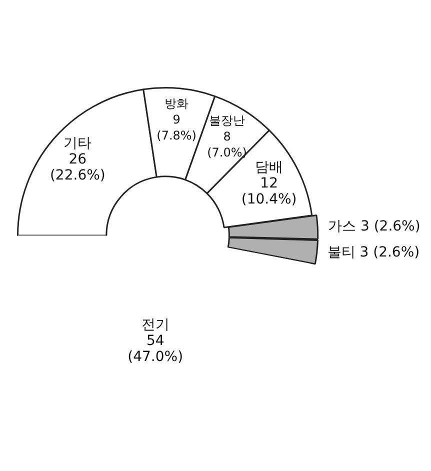 This screenshot has height=471, width=431. I want to click on data-label: 54 (47.0%), so click(156, 349).